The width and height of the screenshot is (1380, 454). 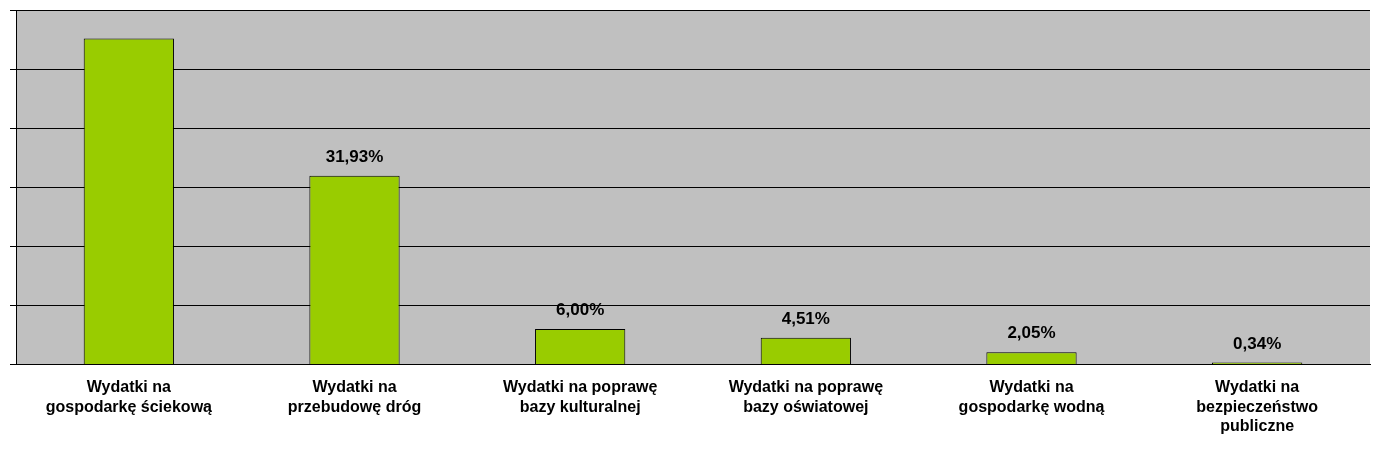 What do you see at coordinates (1257, 406) in the screenshot?
I see `x-tick-label: Wydatki na bezpieczeństwo publiczne` at bounding box center [1257, 406].